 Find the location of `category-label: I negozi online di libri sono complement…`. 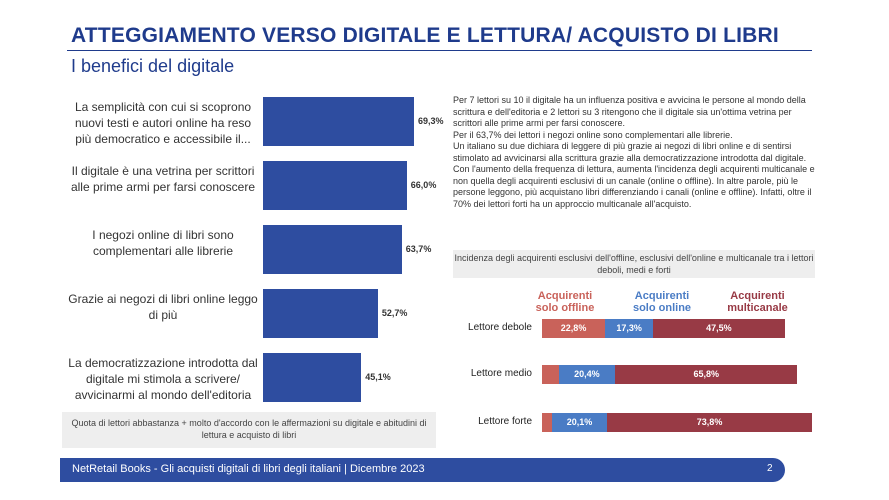

category-label: I negozi online di libri sono complement… is located at coordinates (163, 243).